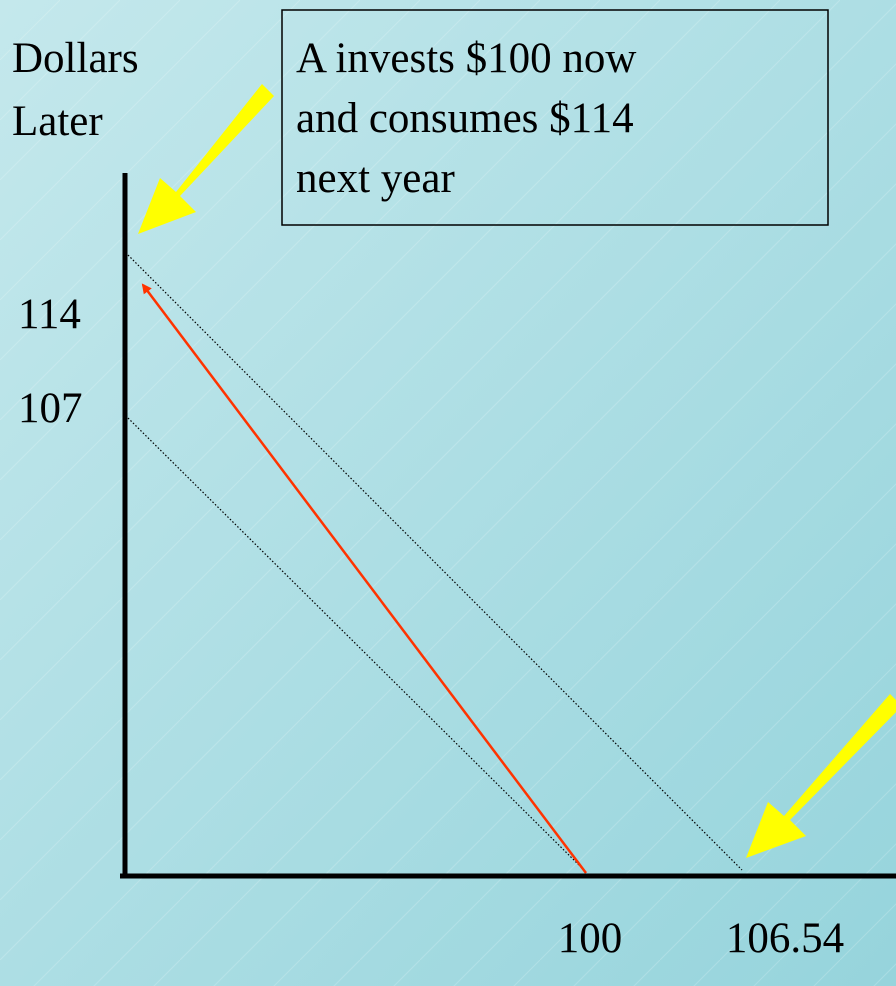 The height and width of the screenshot is (986, 896). What do you see at coordinates (49, 314) in the screenshot?
I see `y-tick-label: 114` at bounding box center [49, 314].